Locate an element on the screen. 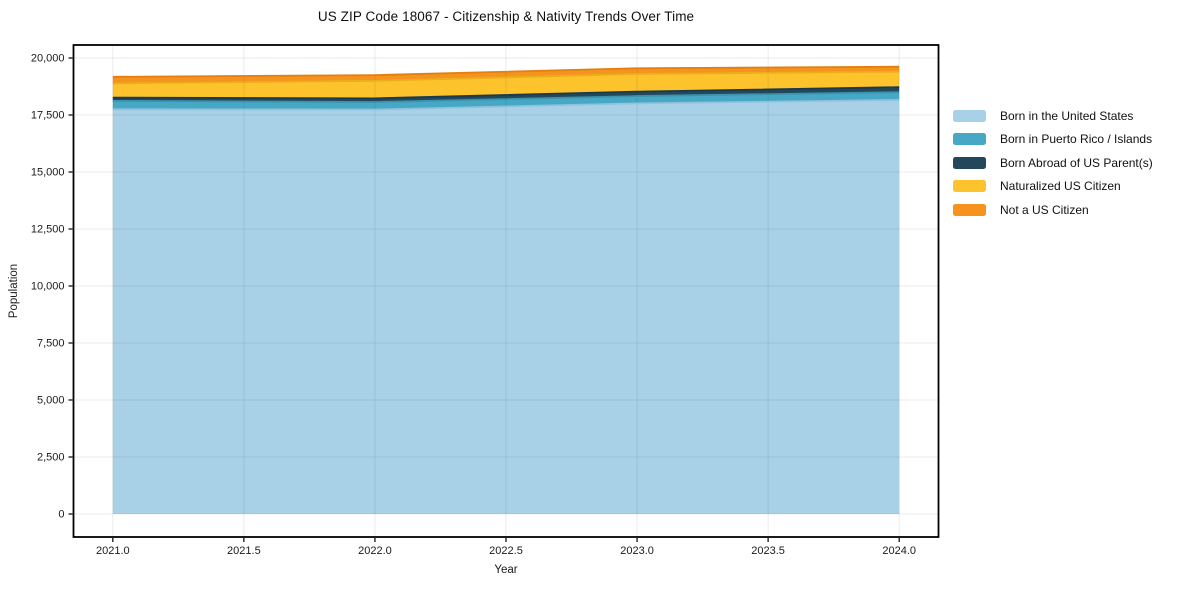  legend-label: Not a US Citizen is located at coordinates (1044, 209).